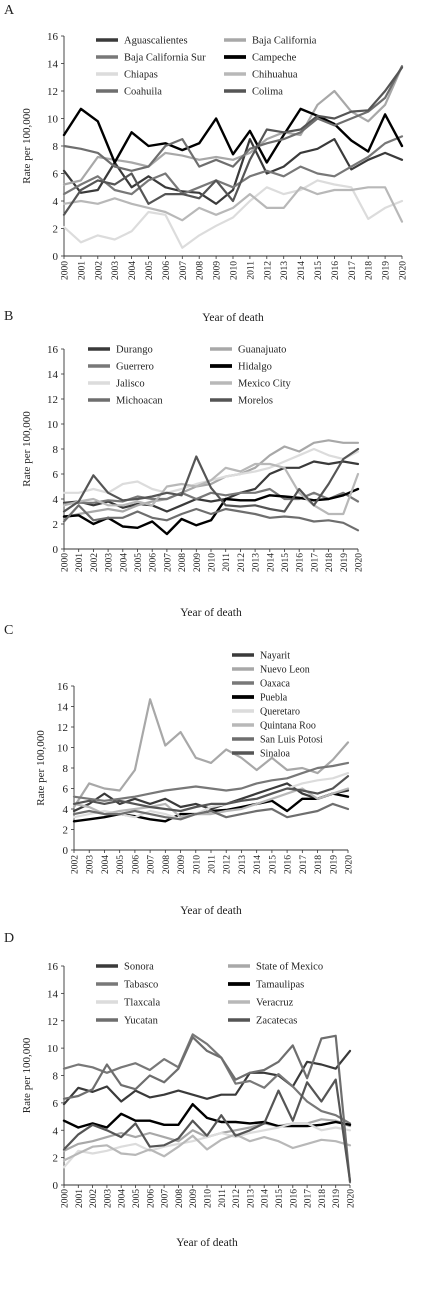 The height and width of the screenshot is (1300, 424). I want to click on x-tick-label: 2010, so click(235, 270).